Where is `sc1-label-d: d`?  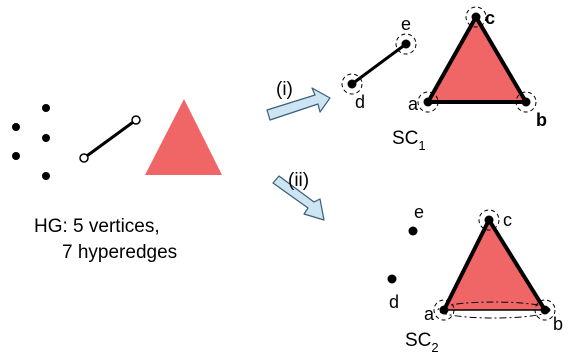
sc1-label-d: d is located at coordinates (360, 102).